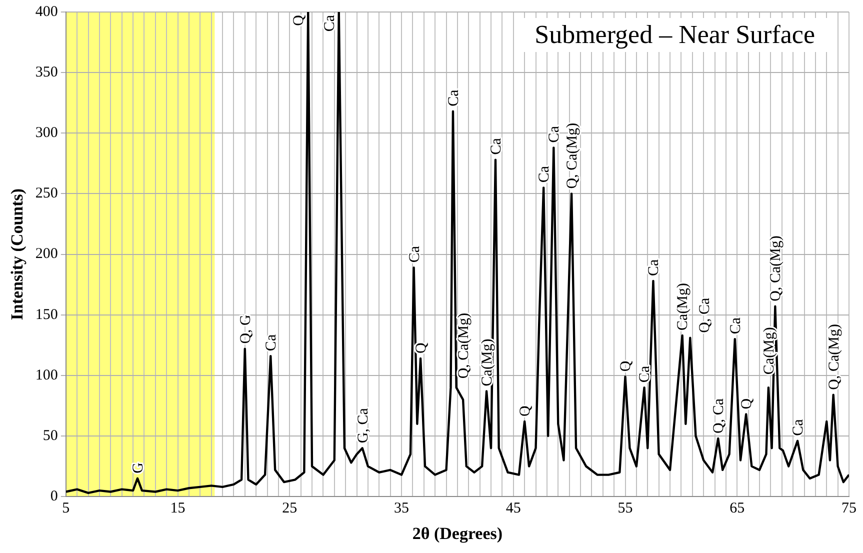 This screenshot has width=863, height=553. Describe the element at coordinates (402, 508) in the screenshot. I see `x-tick-label: 35` at that location.